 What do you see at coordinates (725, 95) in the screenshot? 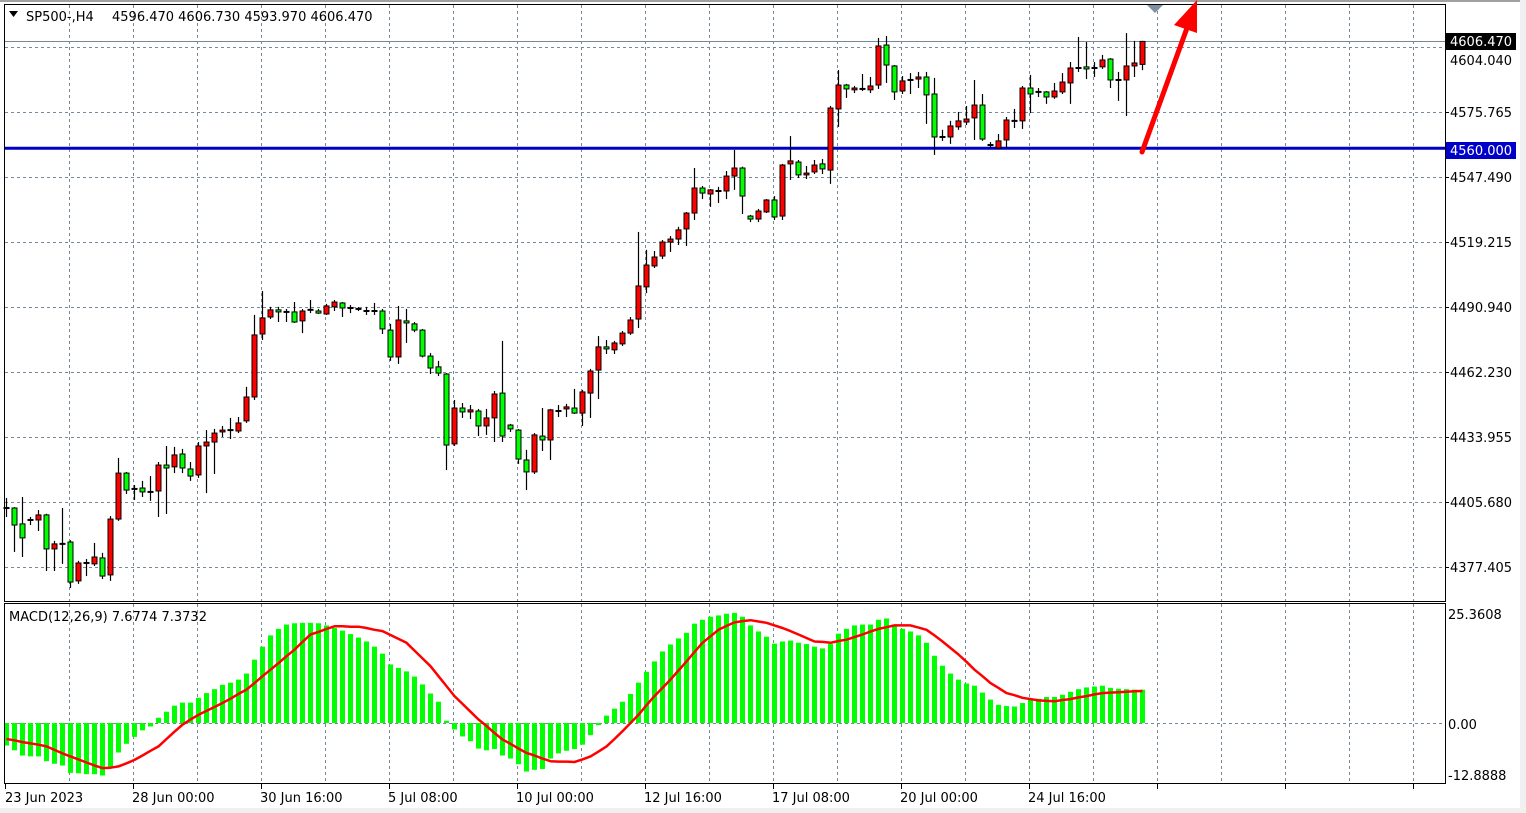
I see `horizontal-lines` at bounding box center [725, 95].